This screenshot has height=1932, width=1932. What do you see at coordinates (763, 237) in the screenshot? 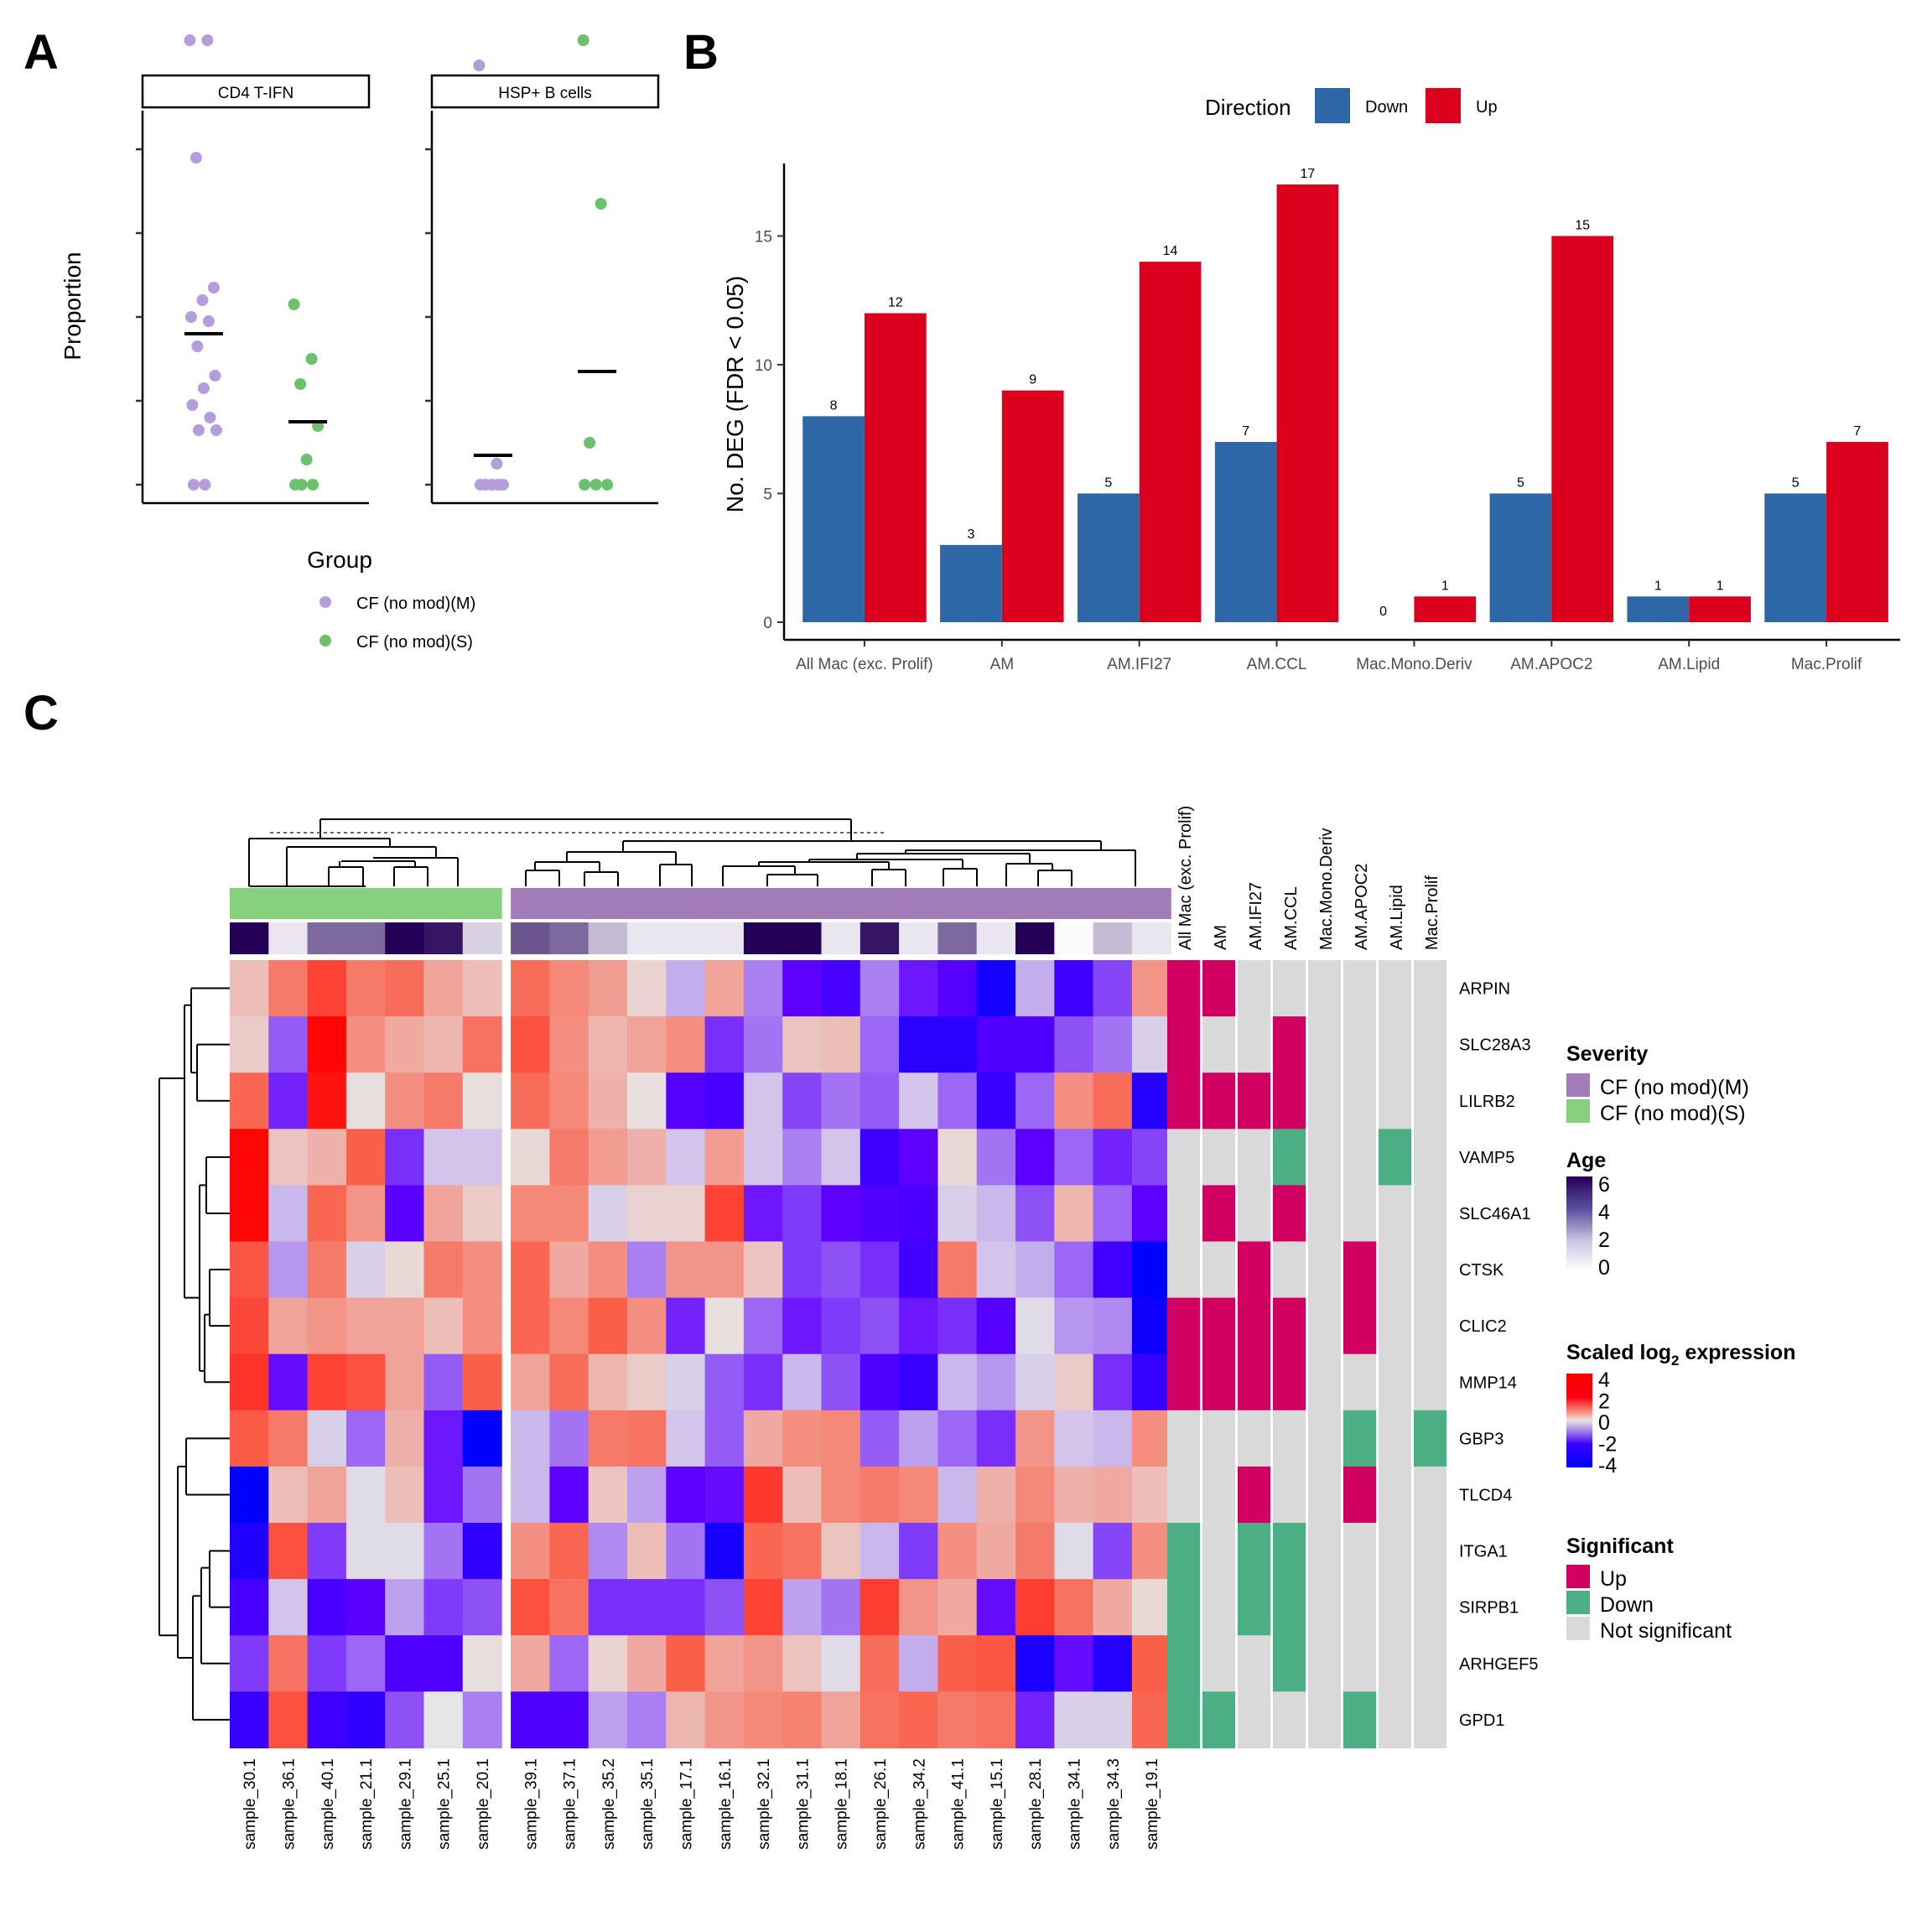
I see `y-tick-label: 15` at bounding box center [763, 237].